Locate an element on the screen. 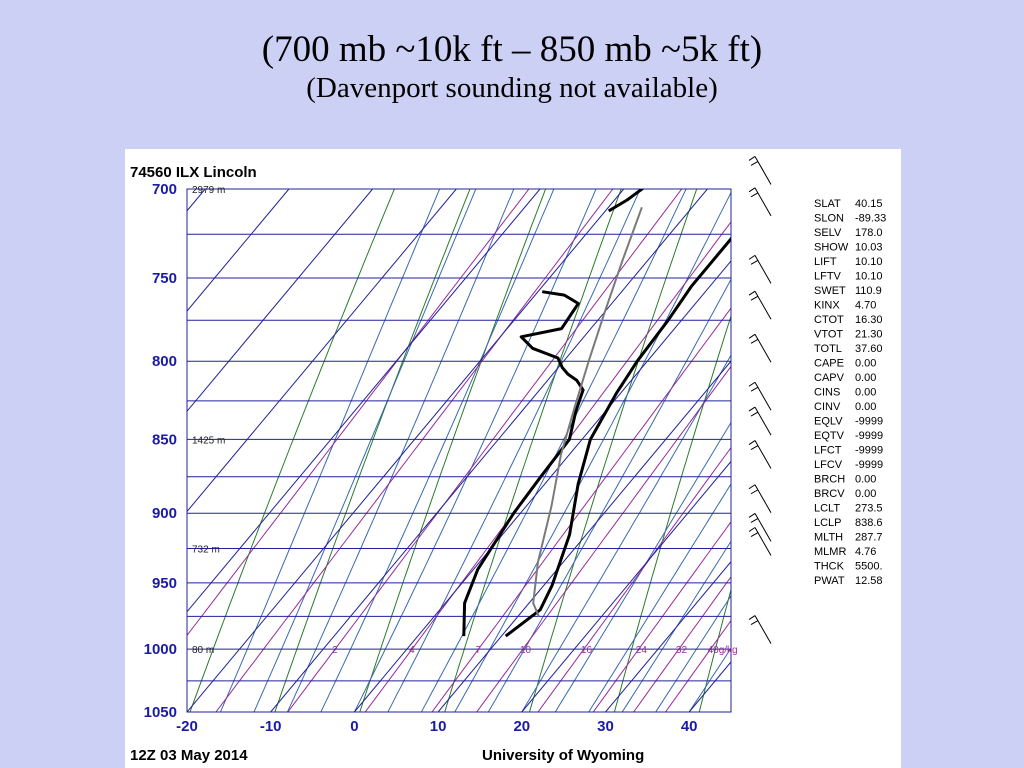  pressure-tick-label: 900 is located at coordinates (164, 513).